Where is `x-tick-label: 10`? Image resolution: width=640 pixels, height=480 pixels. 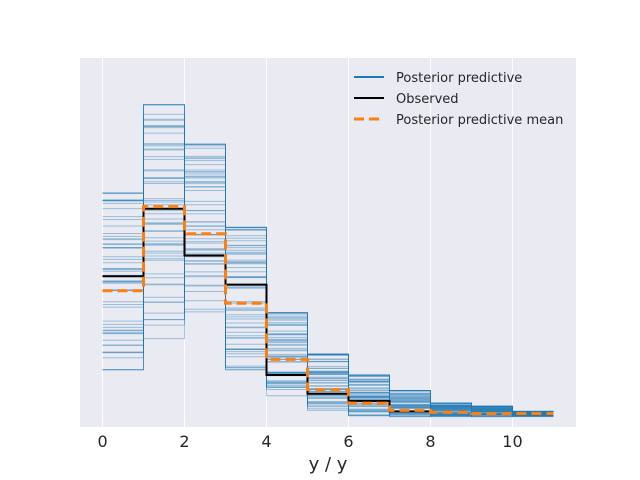 x-tick-label: 10 is located at coordinates (512, 441).